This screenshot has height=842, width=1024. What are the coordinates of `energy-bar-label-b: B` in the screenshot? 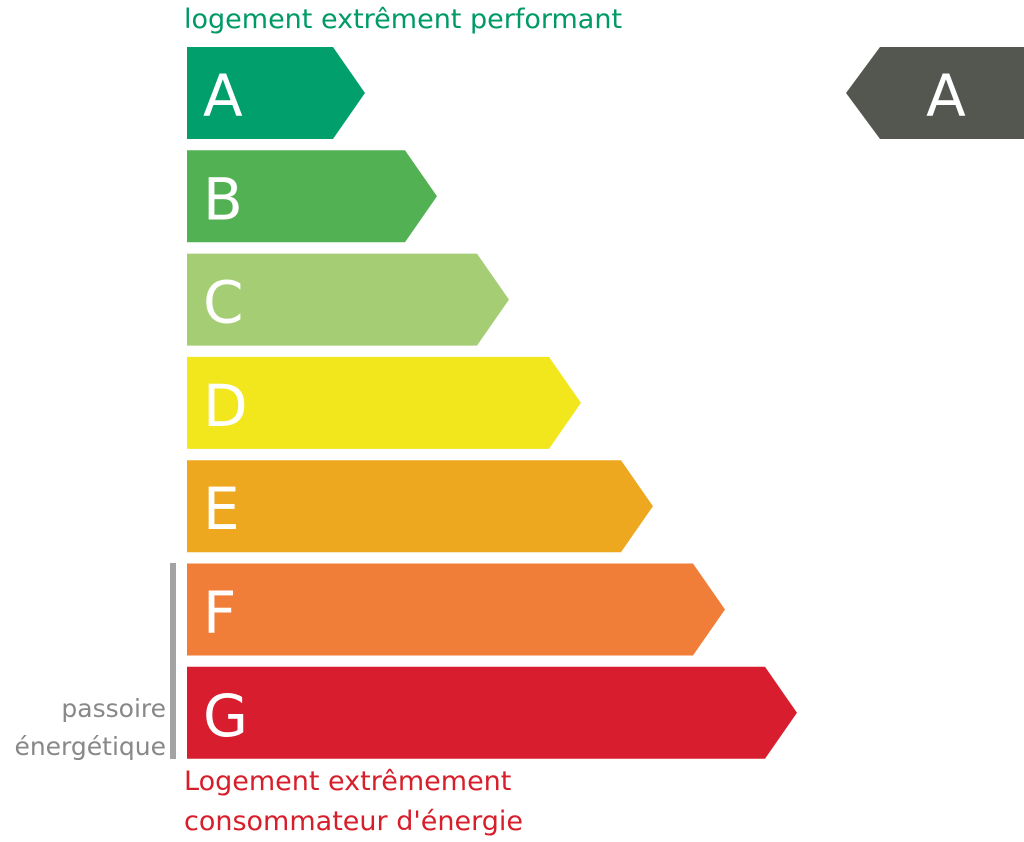 It's located at (223, 199).